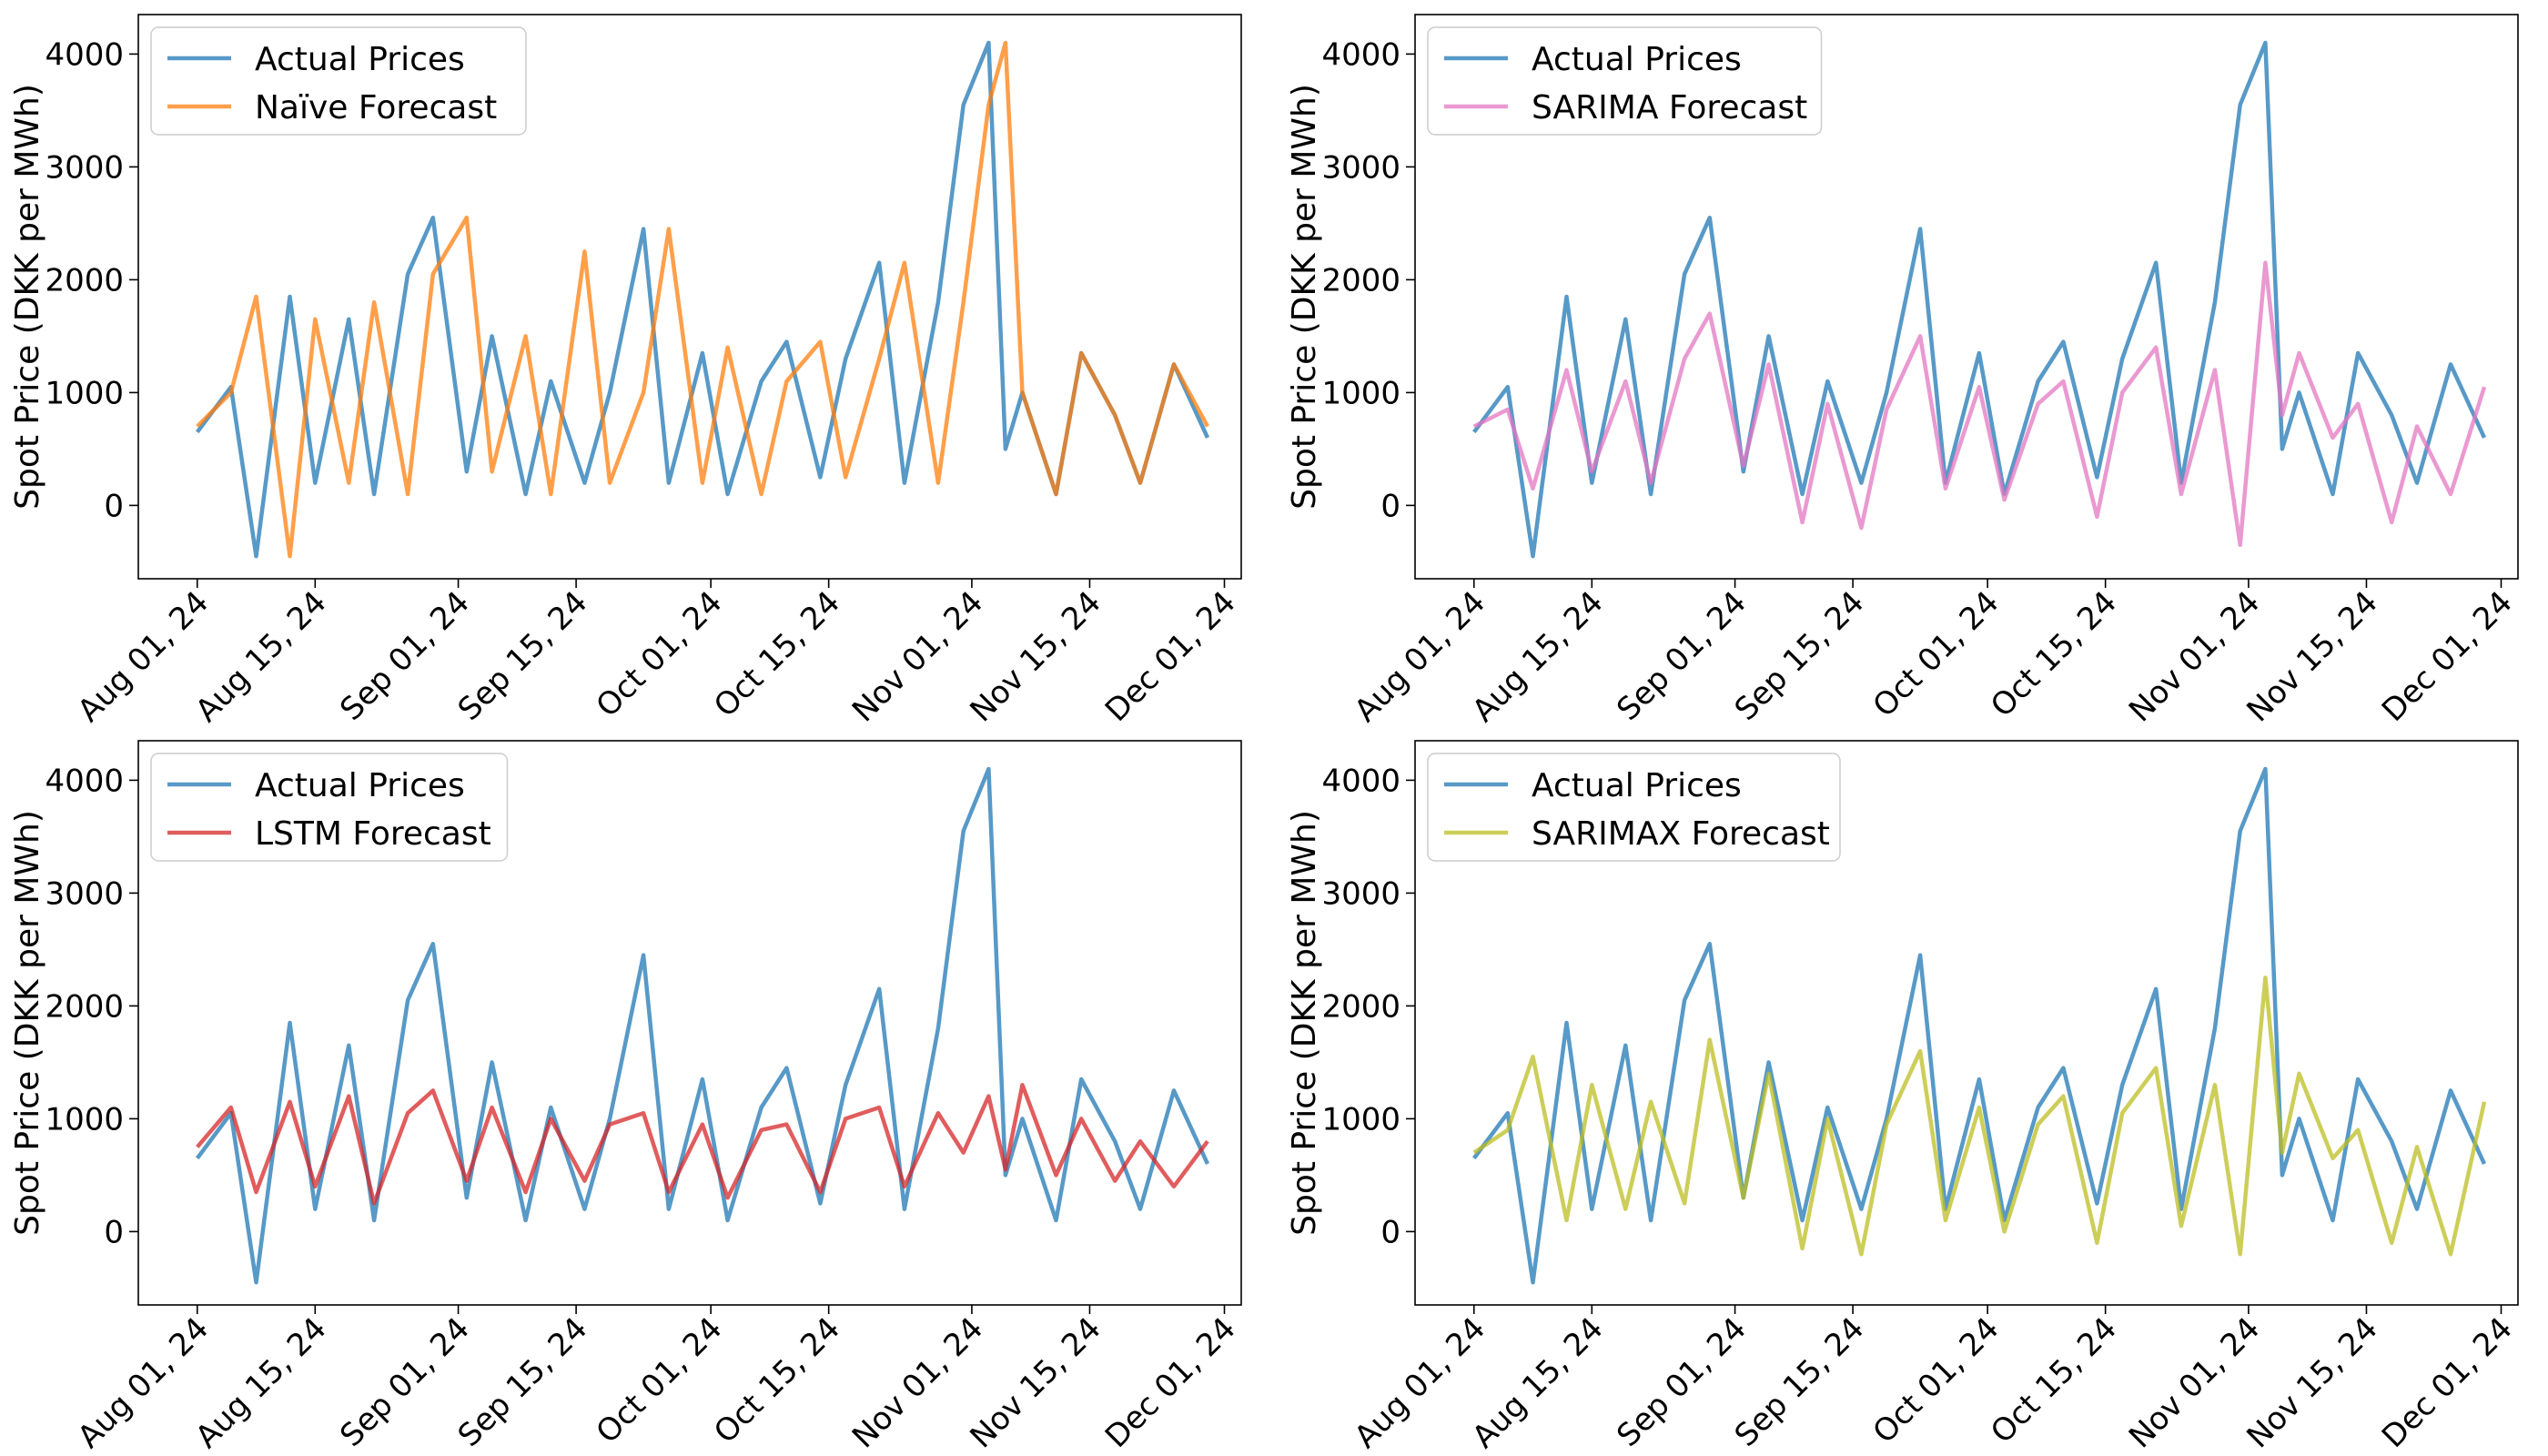 Image resolution: width=2548 pixels, height=1456 pixels. I want to click on legend: Actual Prices SARIMAX Forecast, so click(1634, 808).